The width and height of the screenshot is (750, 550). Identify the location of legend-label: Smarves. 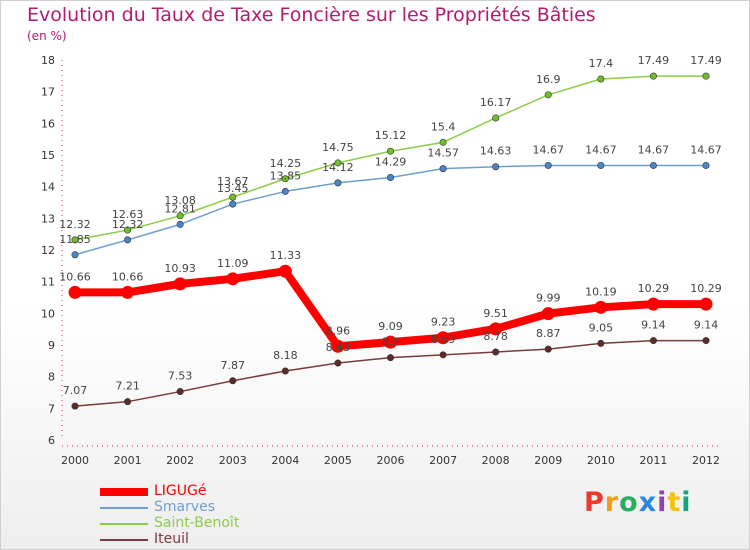
(185, 507).